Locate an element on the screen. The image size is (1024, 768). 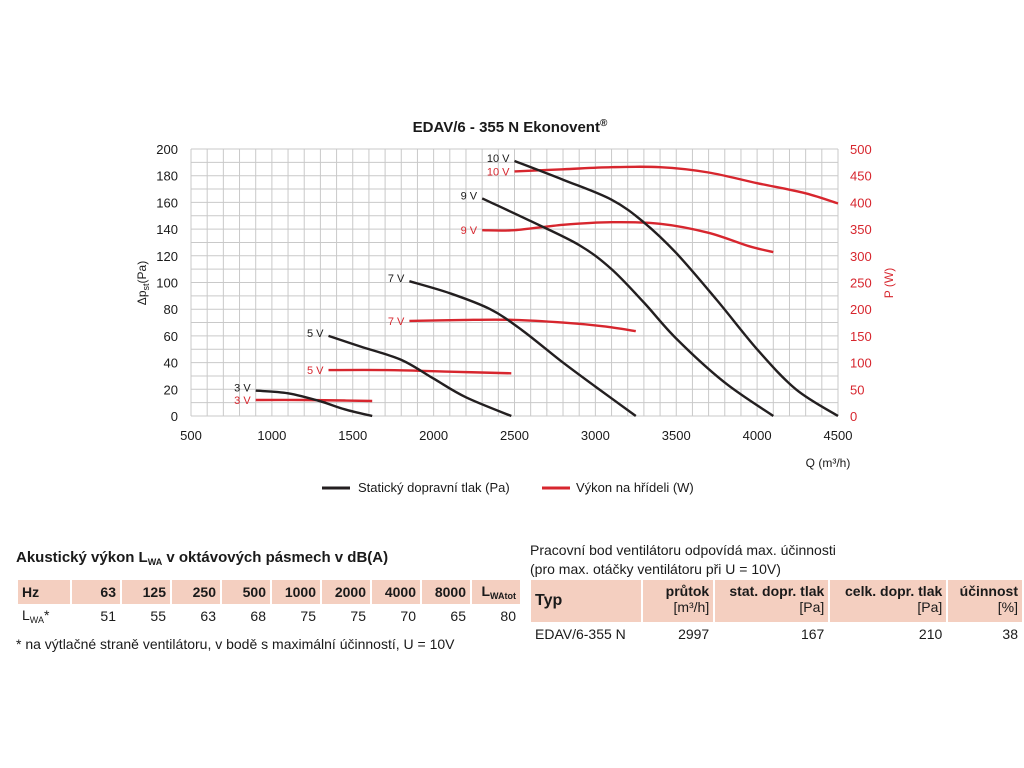
x-tick-label: 500 is located at coordinates (191, 435).